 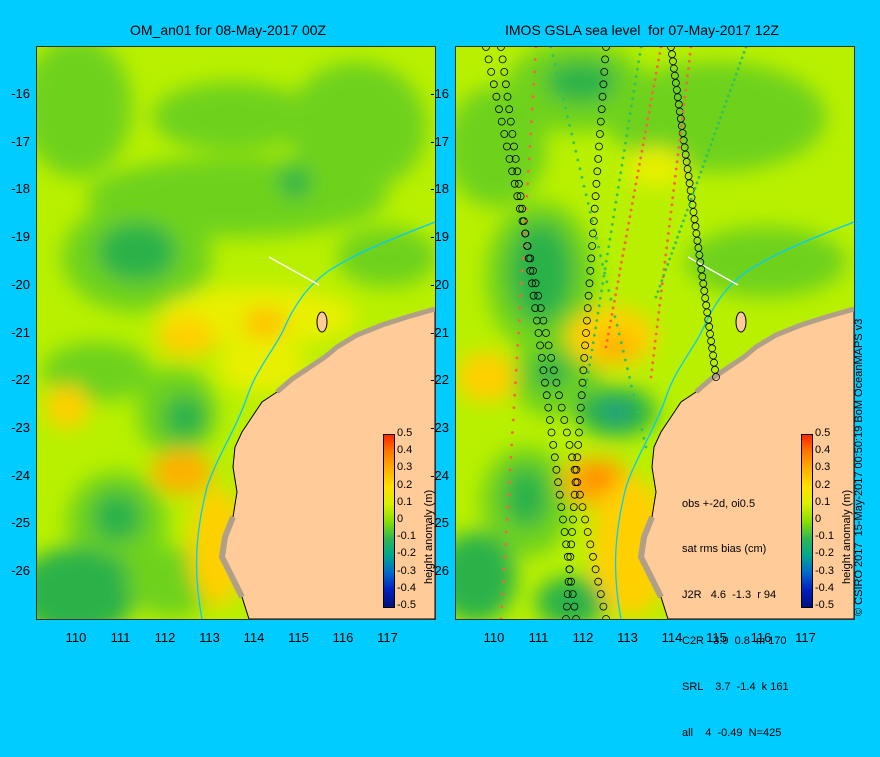 I want to click on latitude-tick-label: -25, so click(x=20, y=523).